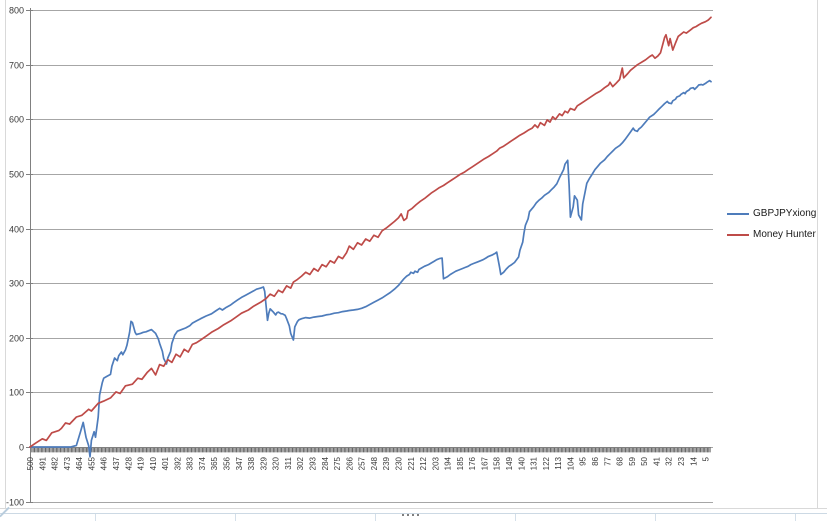  I want to click on x-axis-label: 230, so click(398, 463).